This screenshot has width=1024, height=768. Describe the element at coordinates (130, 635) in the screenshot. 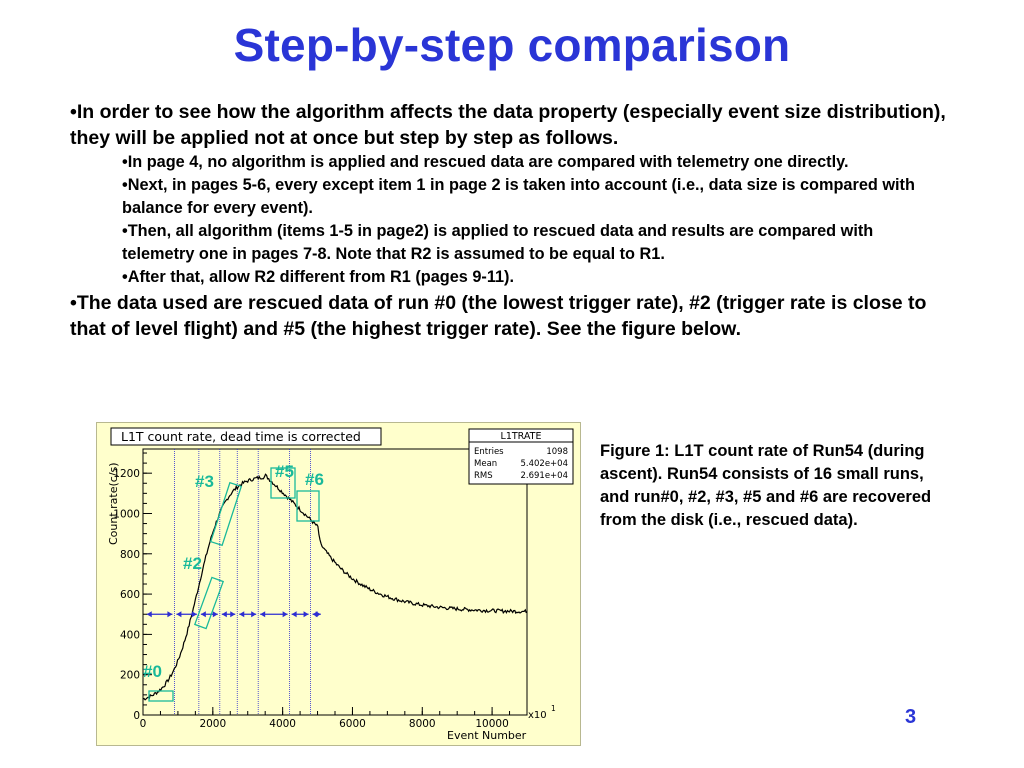

I see `y-tick-label: 400` at that location.